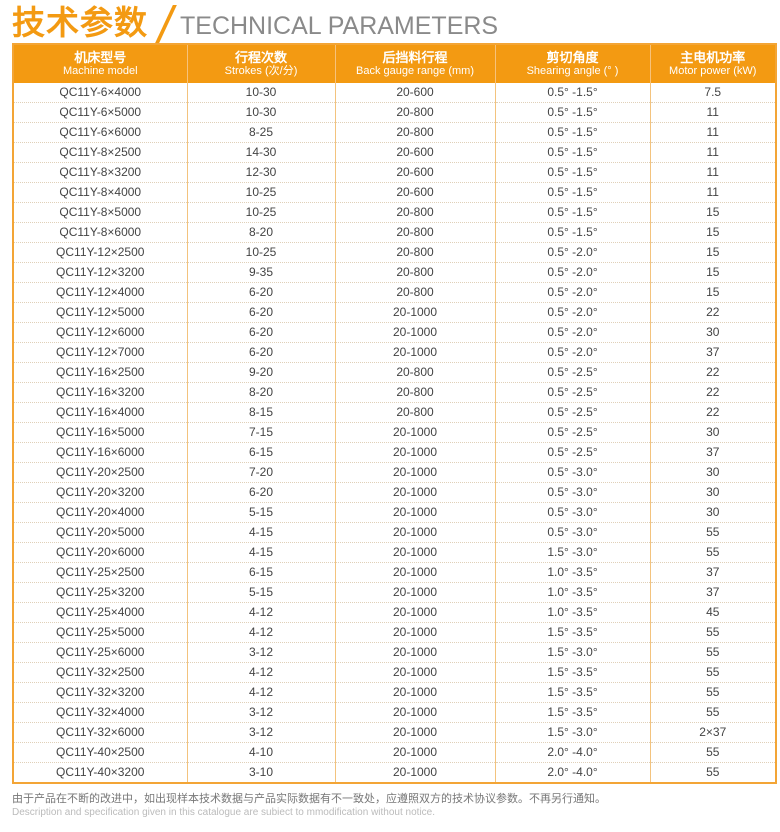 The height and width of the screenshot is (832, 780). I want to click on table-row: QC11Y-8×5000 10-25 20-800 0.5° -1.5° 15, so click(394, 212).